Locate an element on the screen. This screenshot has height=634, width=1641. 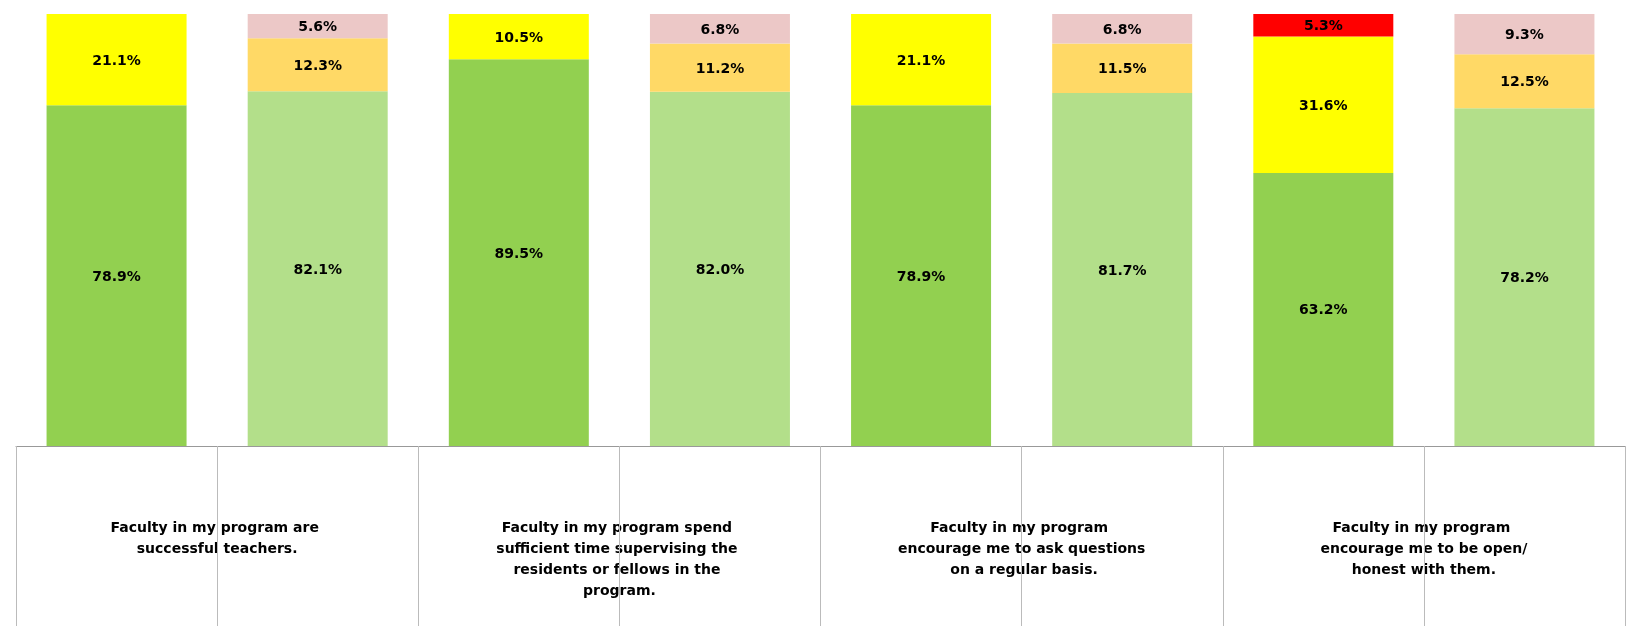
data-label: 78.2% is located at coordinates (1524, 277).